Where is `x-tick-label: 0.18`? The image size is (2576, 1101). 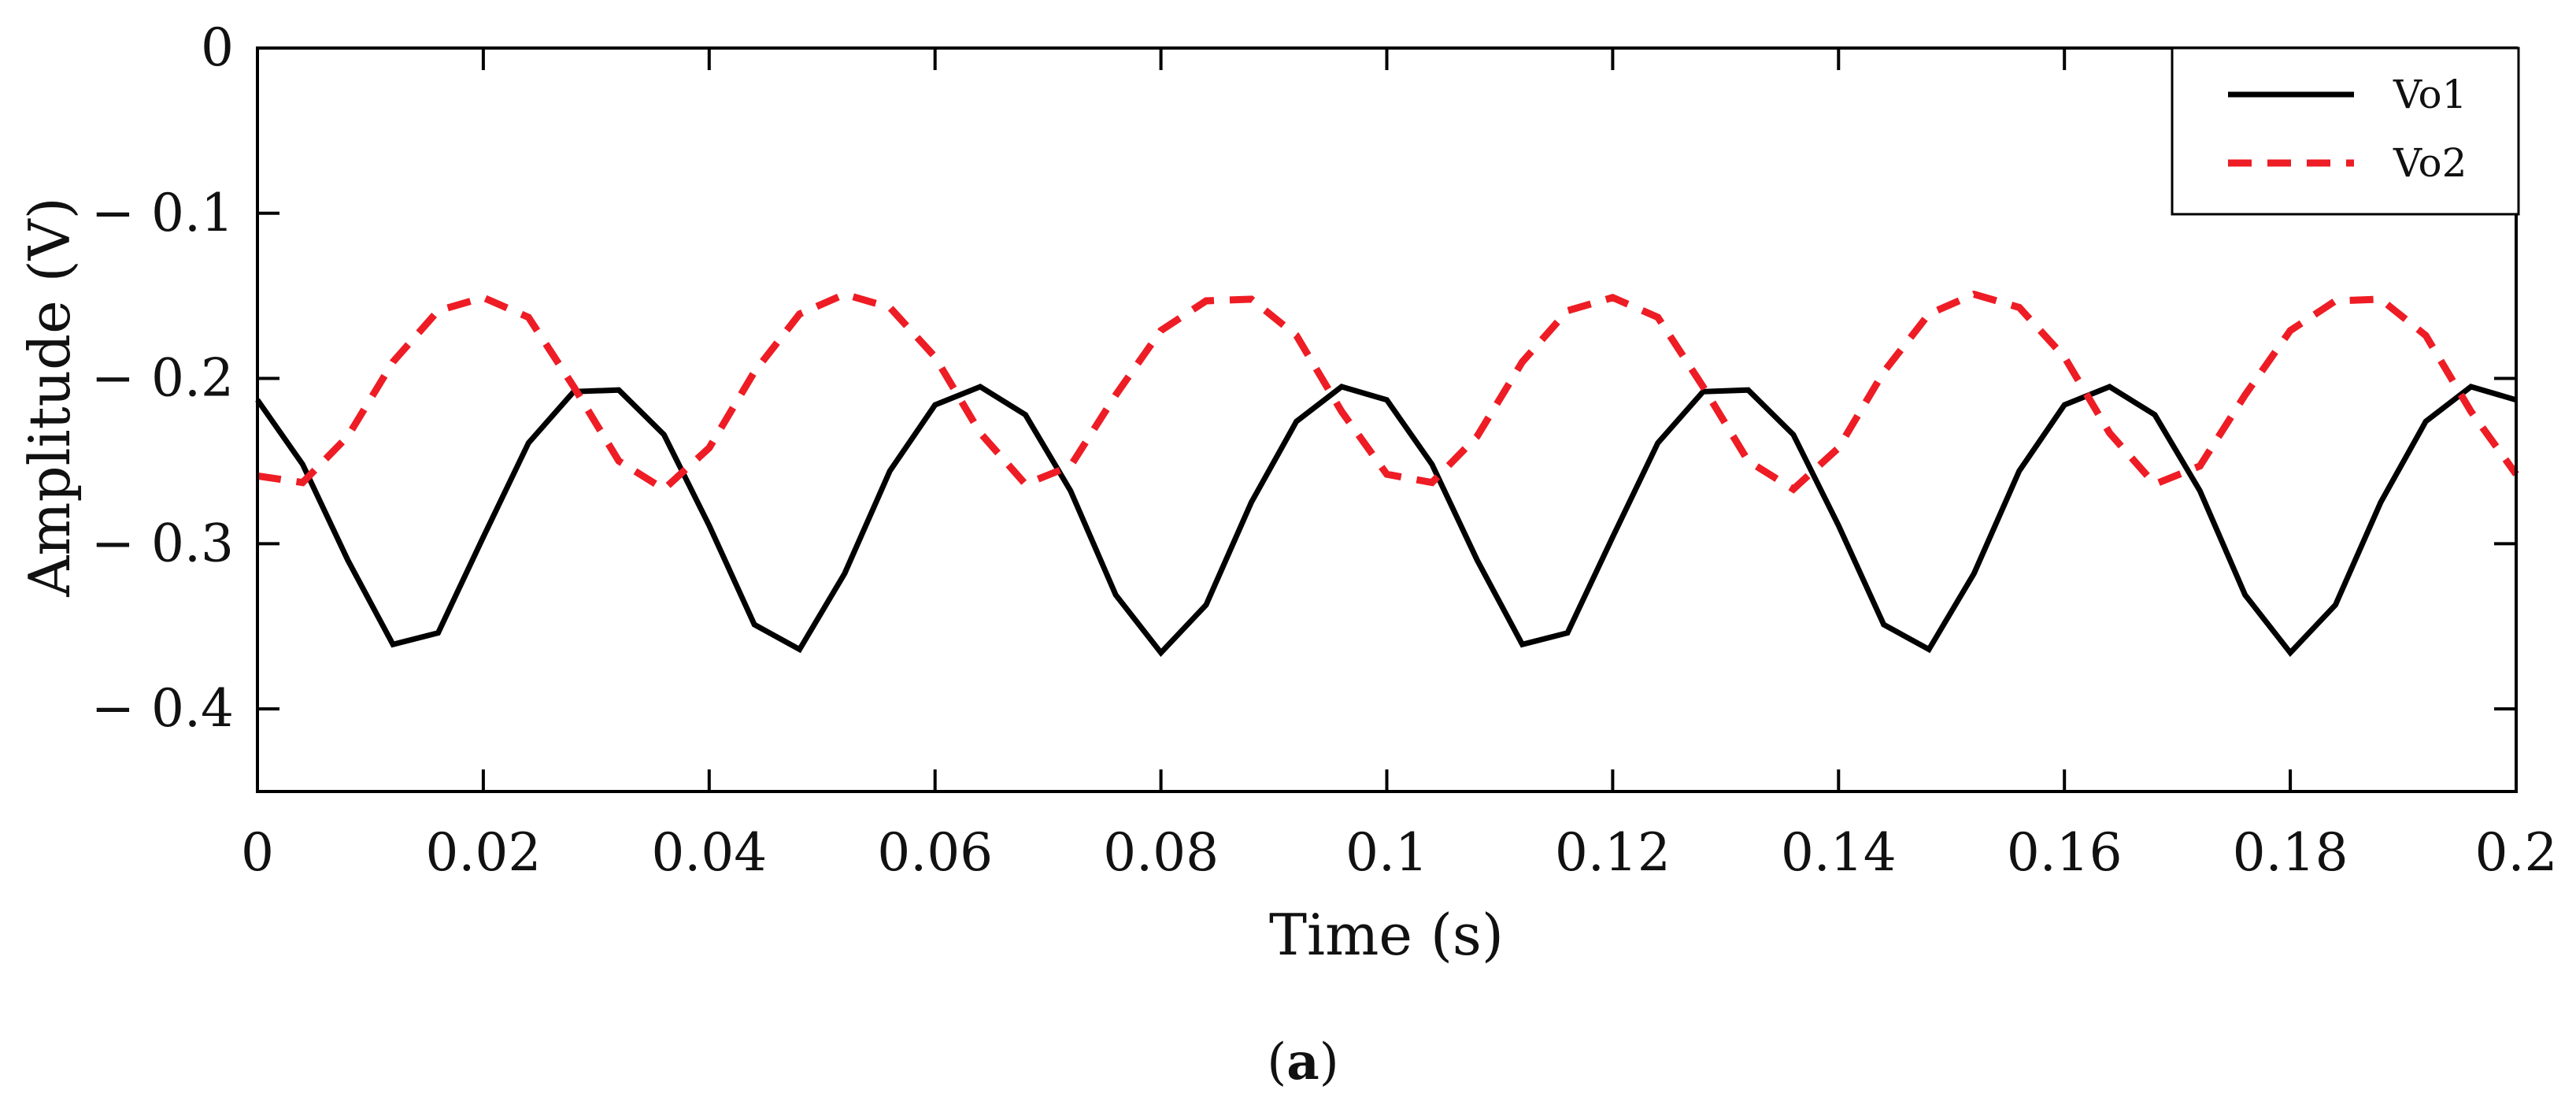 x-tick-label: 0.18 is located at coordinates (2290, 853).